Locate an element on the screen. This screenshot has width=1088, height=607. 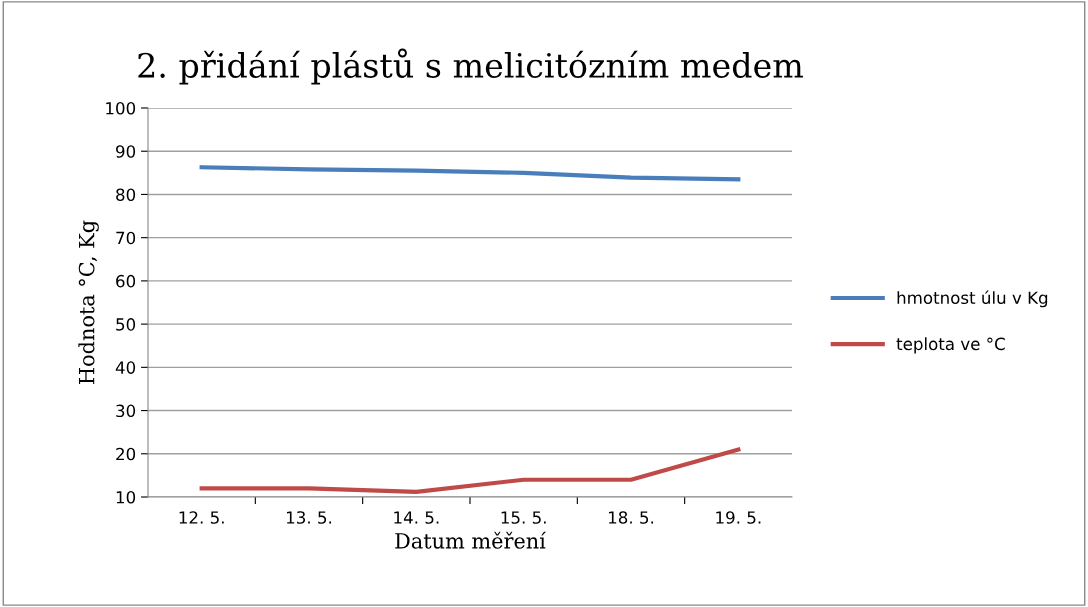
legend-label: teplota ve °C is located at coordinates (950, 345).